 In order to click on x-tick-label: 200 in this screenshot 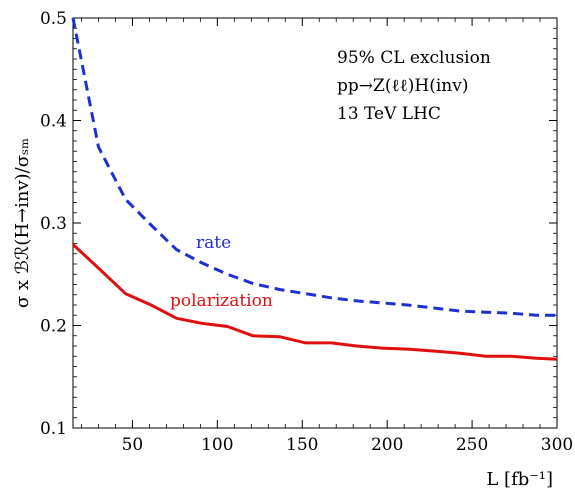, I will do `click(387, 445)`.